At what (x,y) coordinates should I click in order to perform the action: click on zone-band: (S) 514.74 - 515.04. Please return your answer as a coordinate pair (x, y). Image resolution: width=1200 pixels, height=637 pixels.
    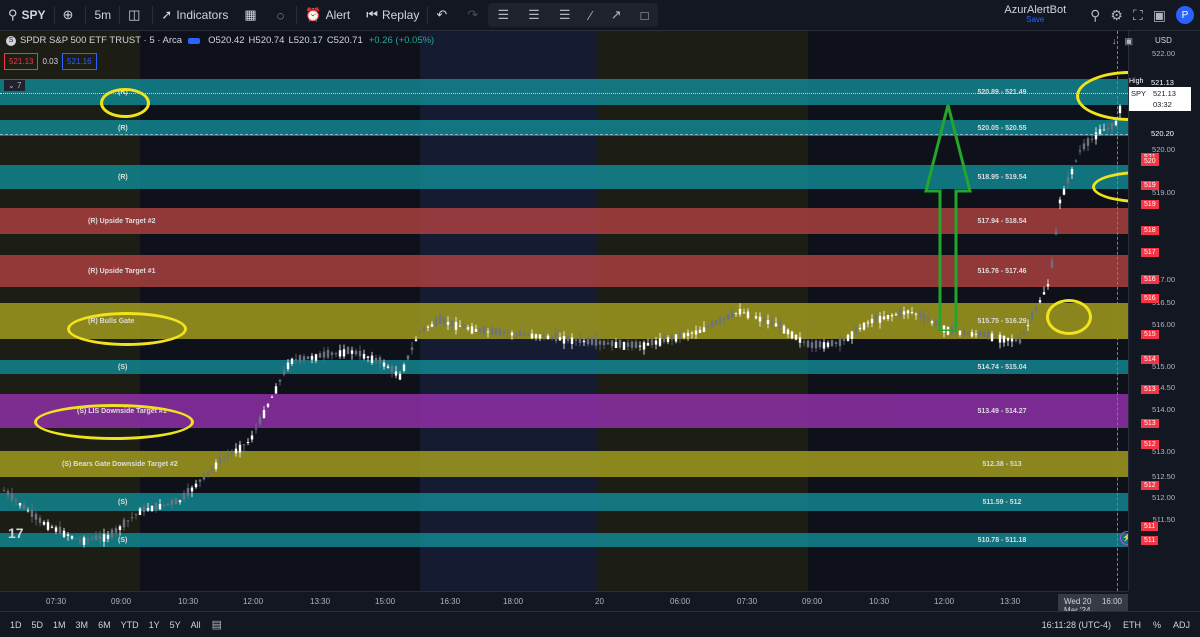
    Looking at the image, I should click on (564, 367).